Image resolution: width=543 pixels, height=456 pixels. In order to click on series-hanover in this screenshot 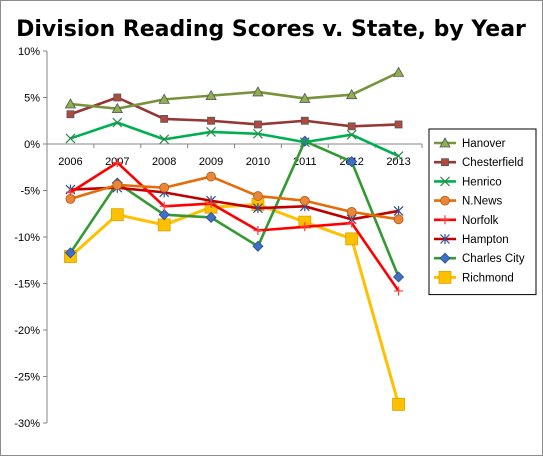, I will do `click(234, 90)`.